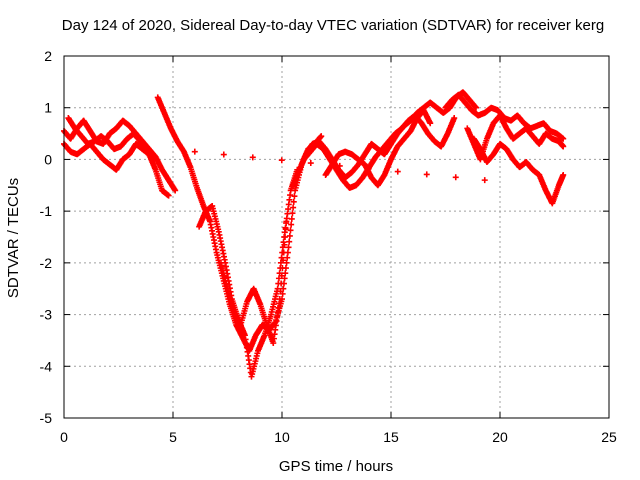 The width and height of the screenshot is (640, 480). I want to click on y-tick-label: 1, so click(48, 108).